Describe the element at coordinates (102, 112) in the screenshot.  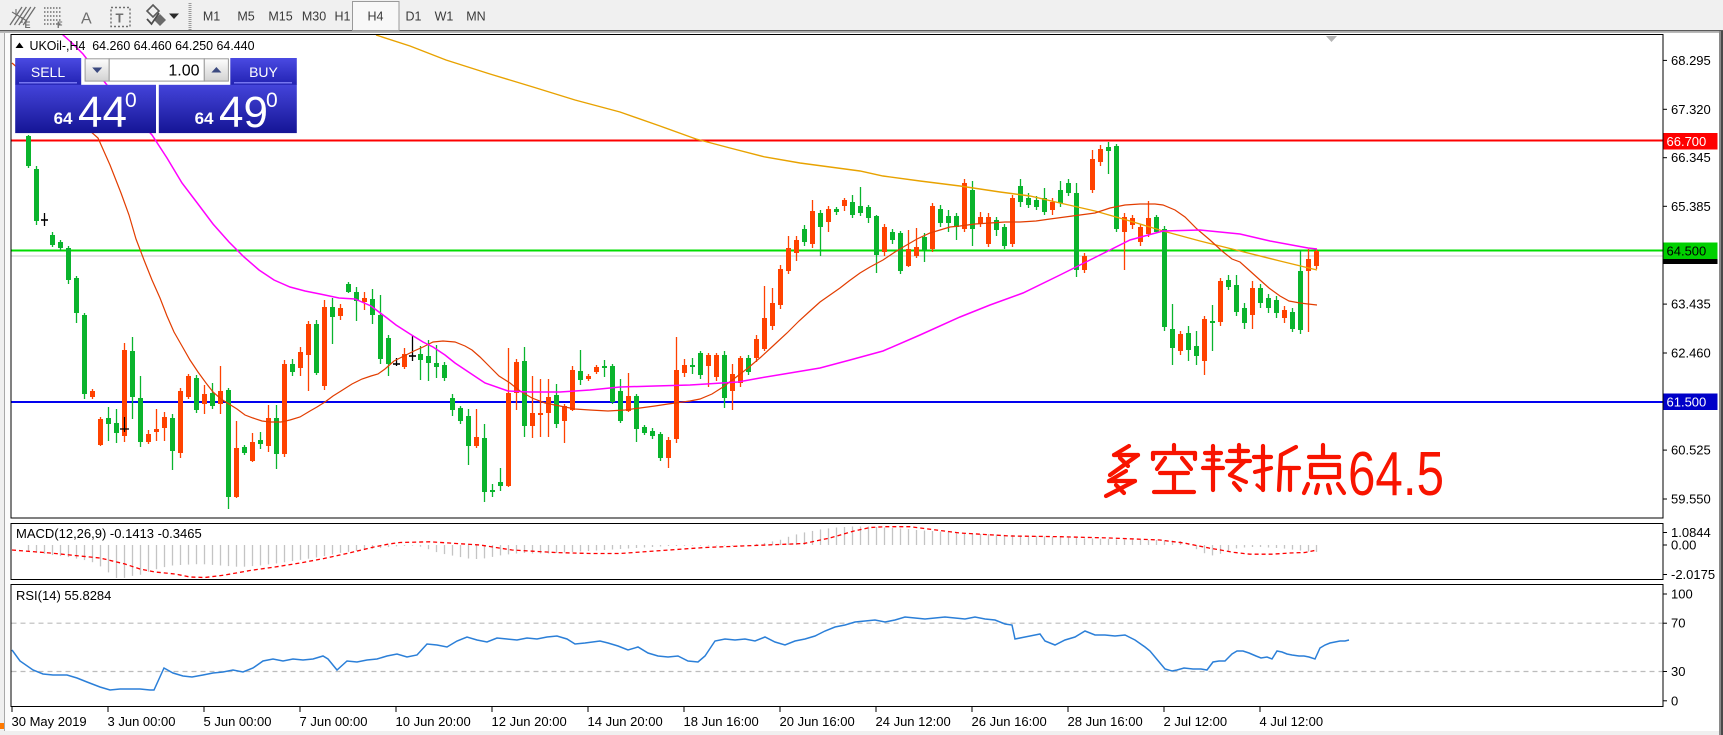
I see `svg-text: 44` at that location.